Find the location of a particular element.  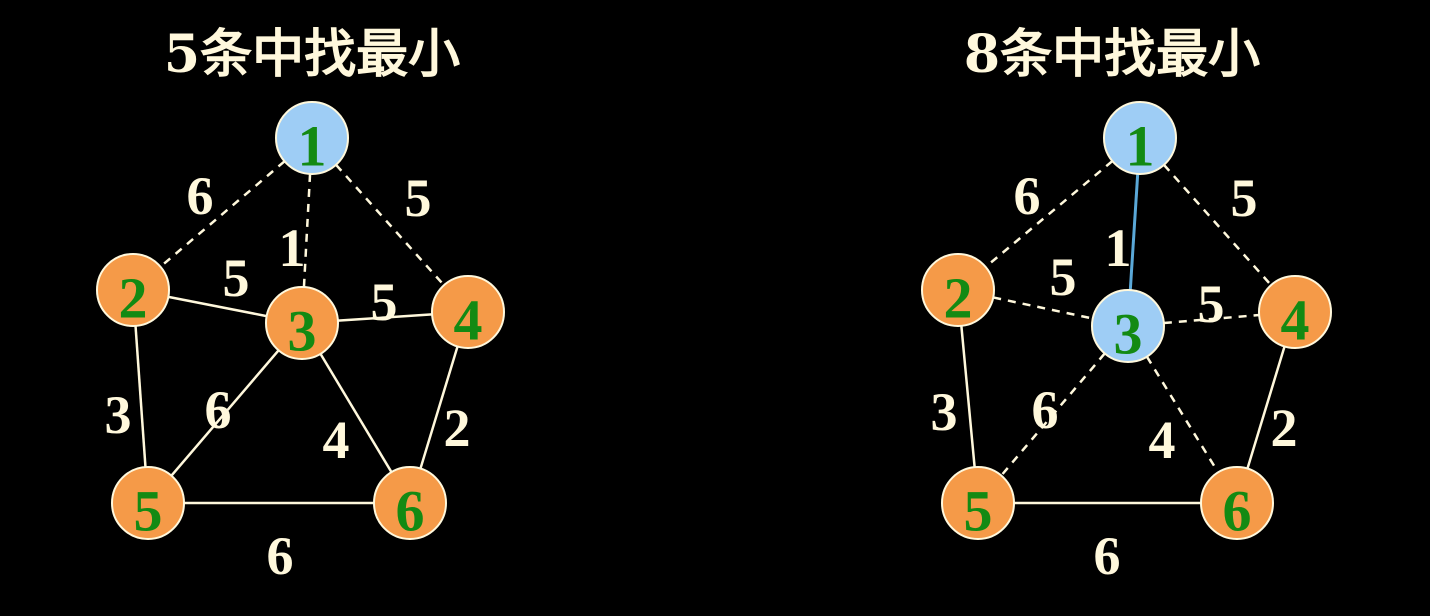

edge-3-5-candidate is located at coordinates (1053, 414).